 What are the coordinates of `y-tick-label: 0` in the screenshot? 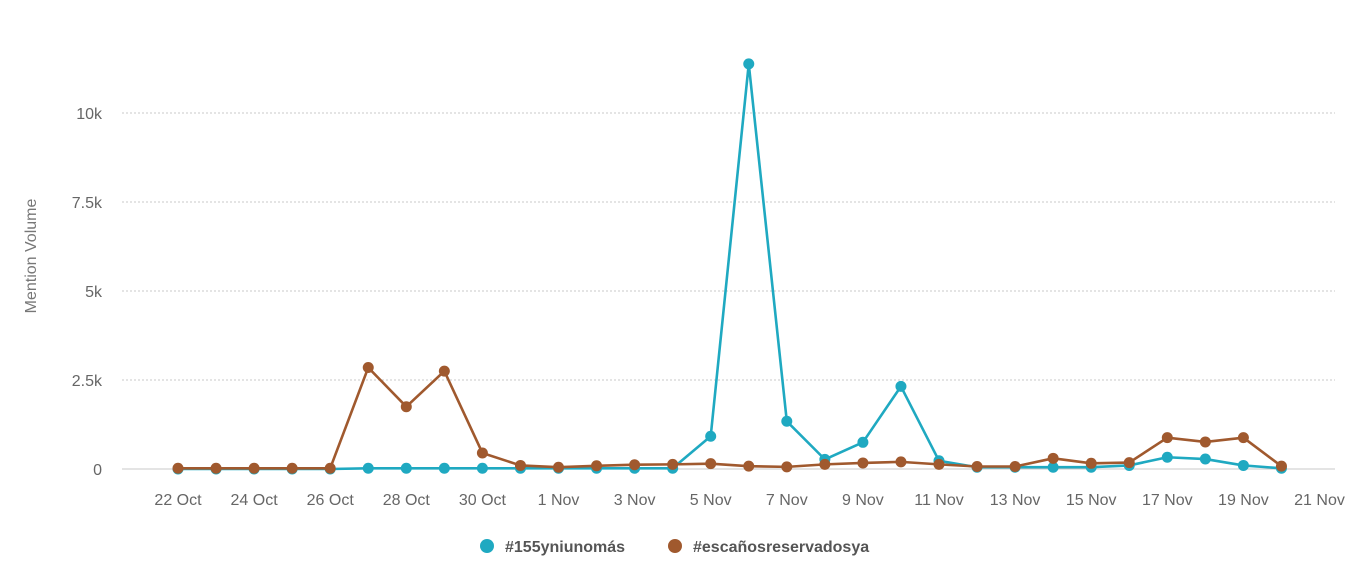 It's located at (97, 470).